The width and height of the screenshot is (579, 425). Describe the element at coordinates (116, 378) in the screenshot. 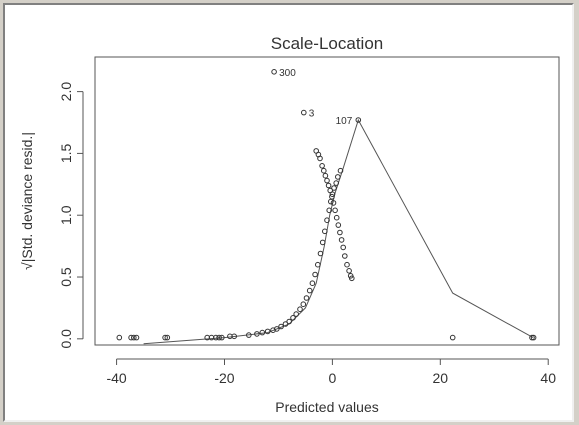

I see `x-tick-label: -40` at that location.